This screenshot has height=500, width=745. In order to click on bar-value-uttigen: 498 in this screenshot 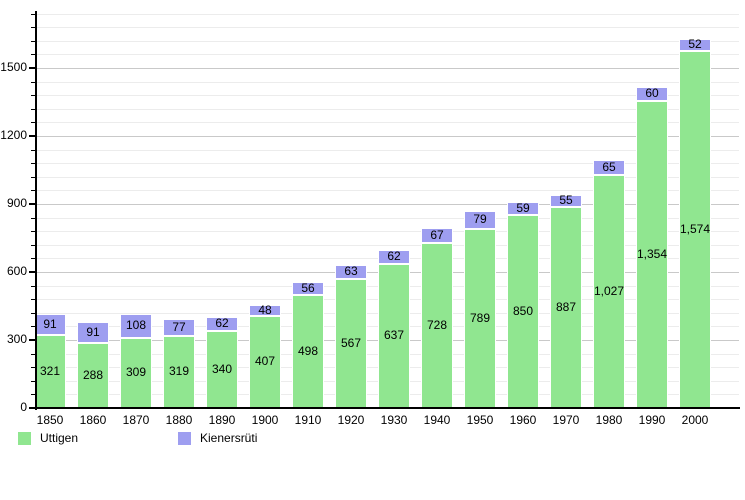, I will do `click(308, 351)`.